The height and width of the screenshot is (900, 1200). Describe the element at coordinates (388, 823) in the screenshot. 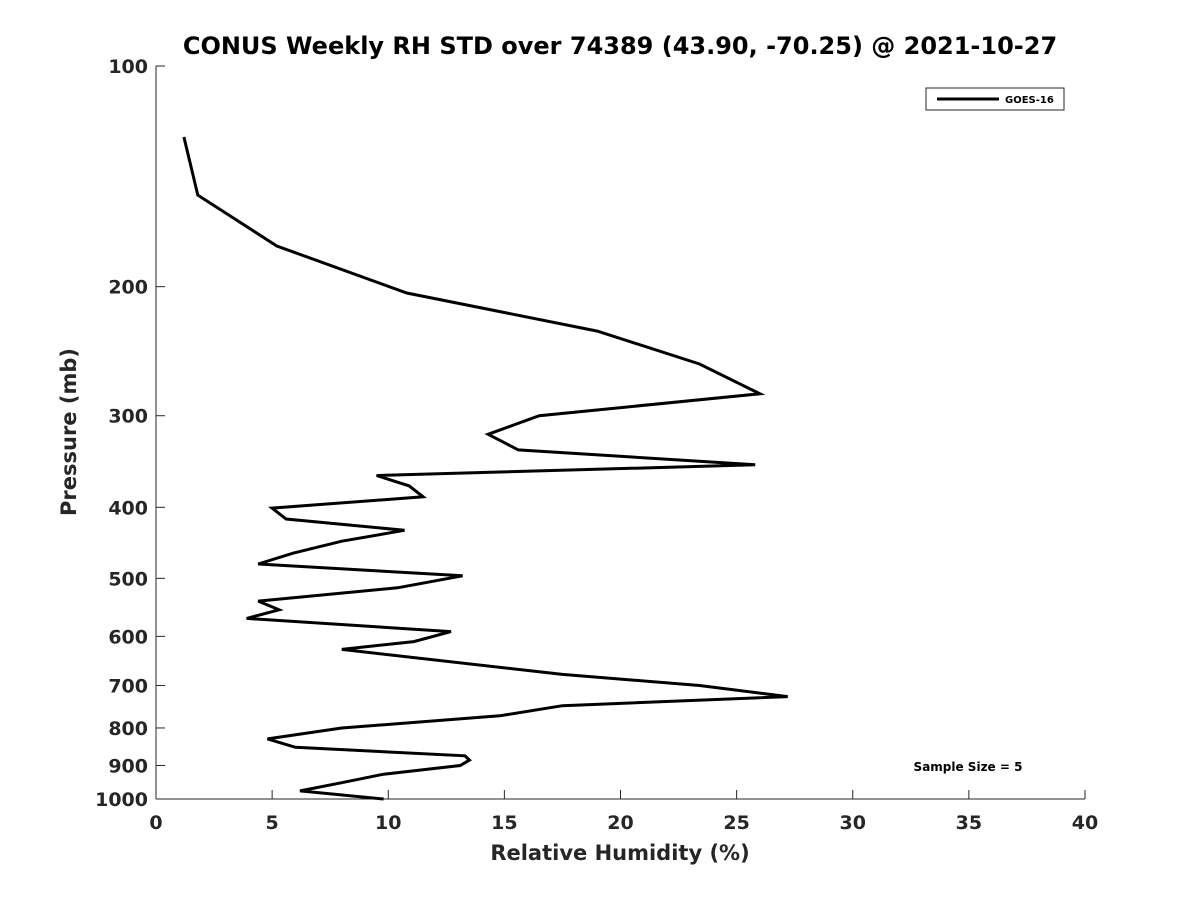

I see `x-tick-label: 10` at that location.